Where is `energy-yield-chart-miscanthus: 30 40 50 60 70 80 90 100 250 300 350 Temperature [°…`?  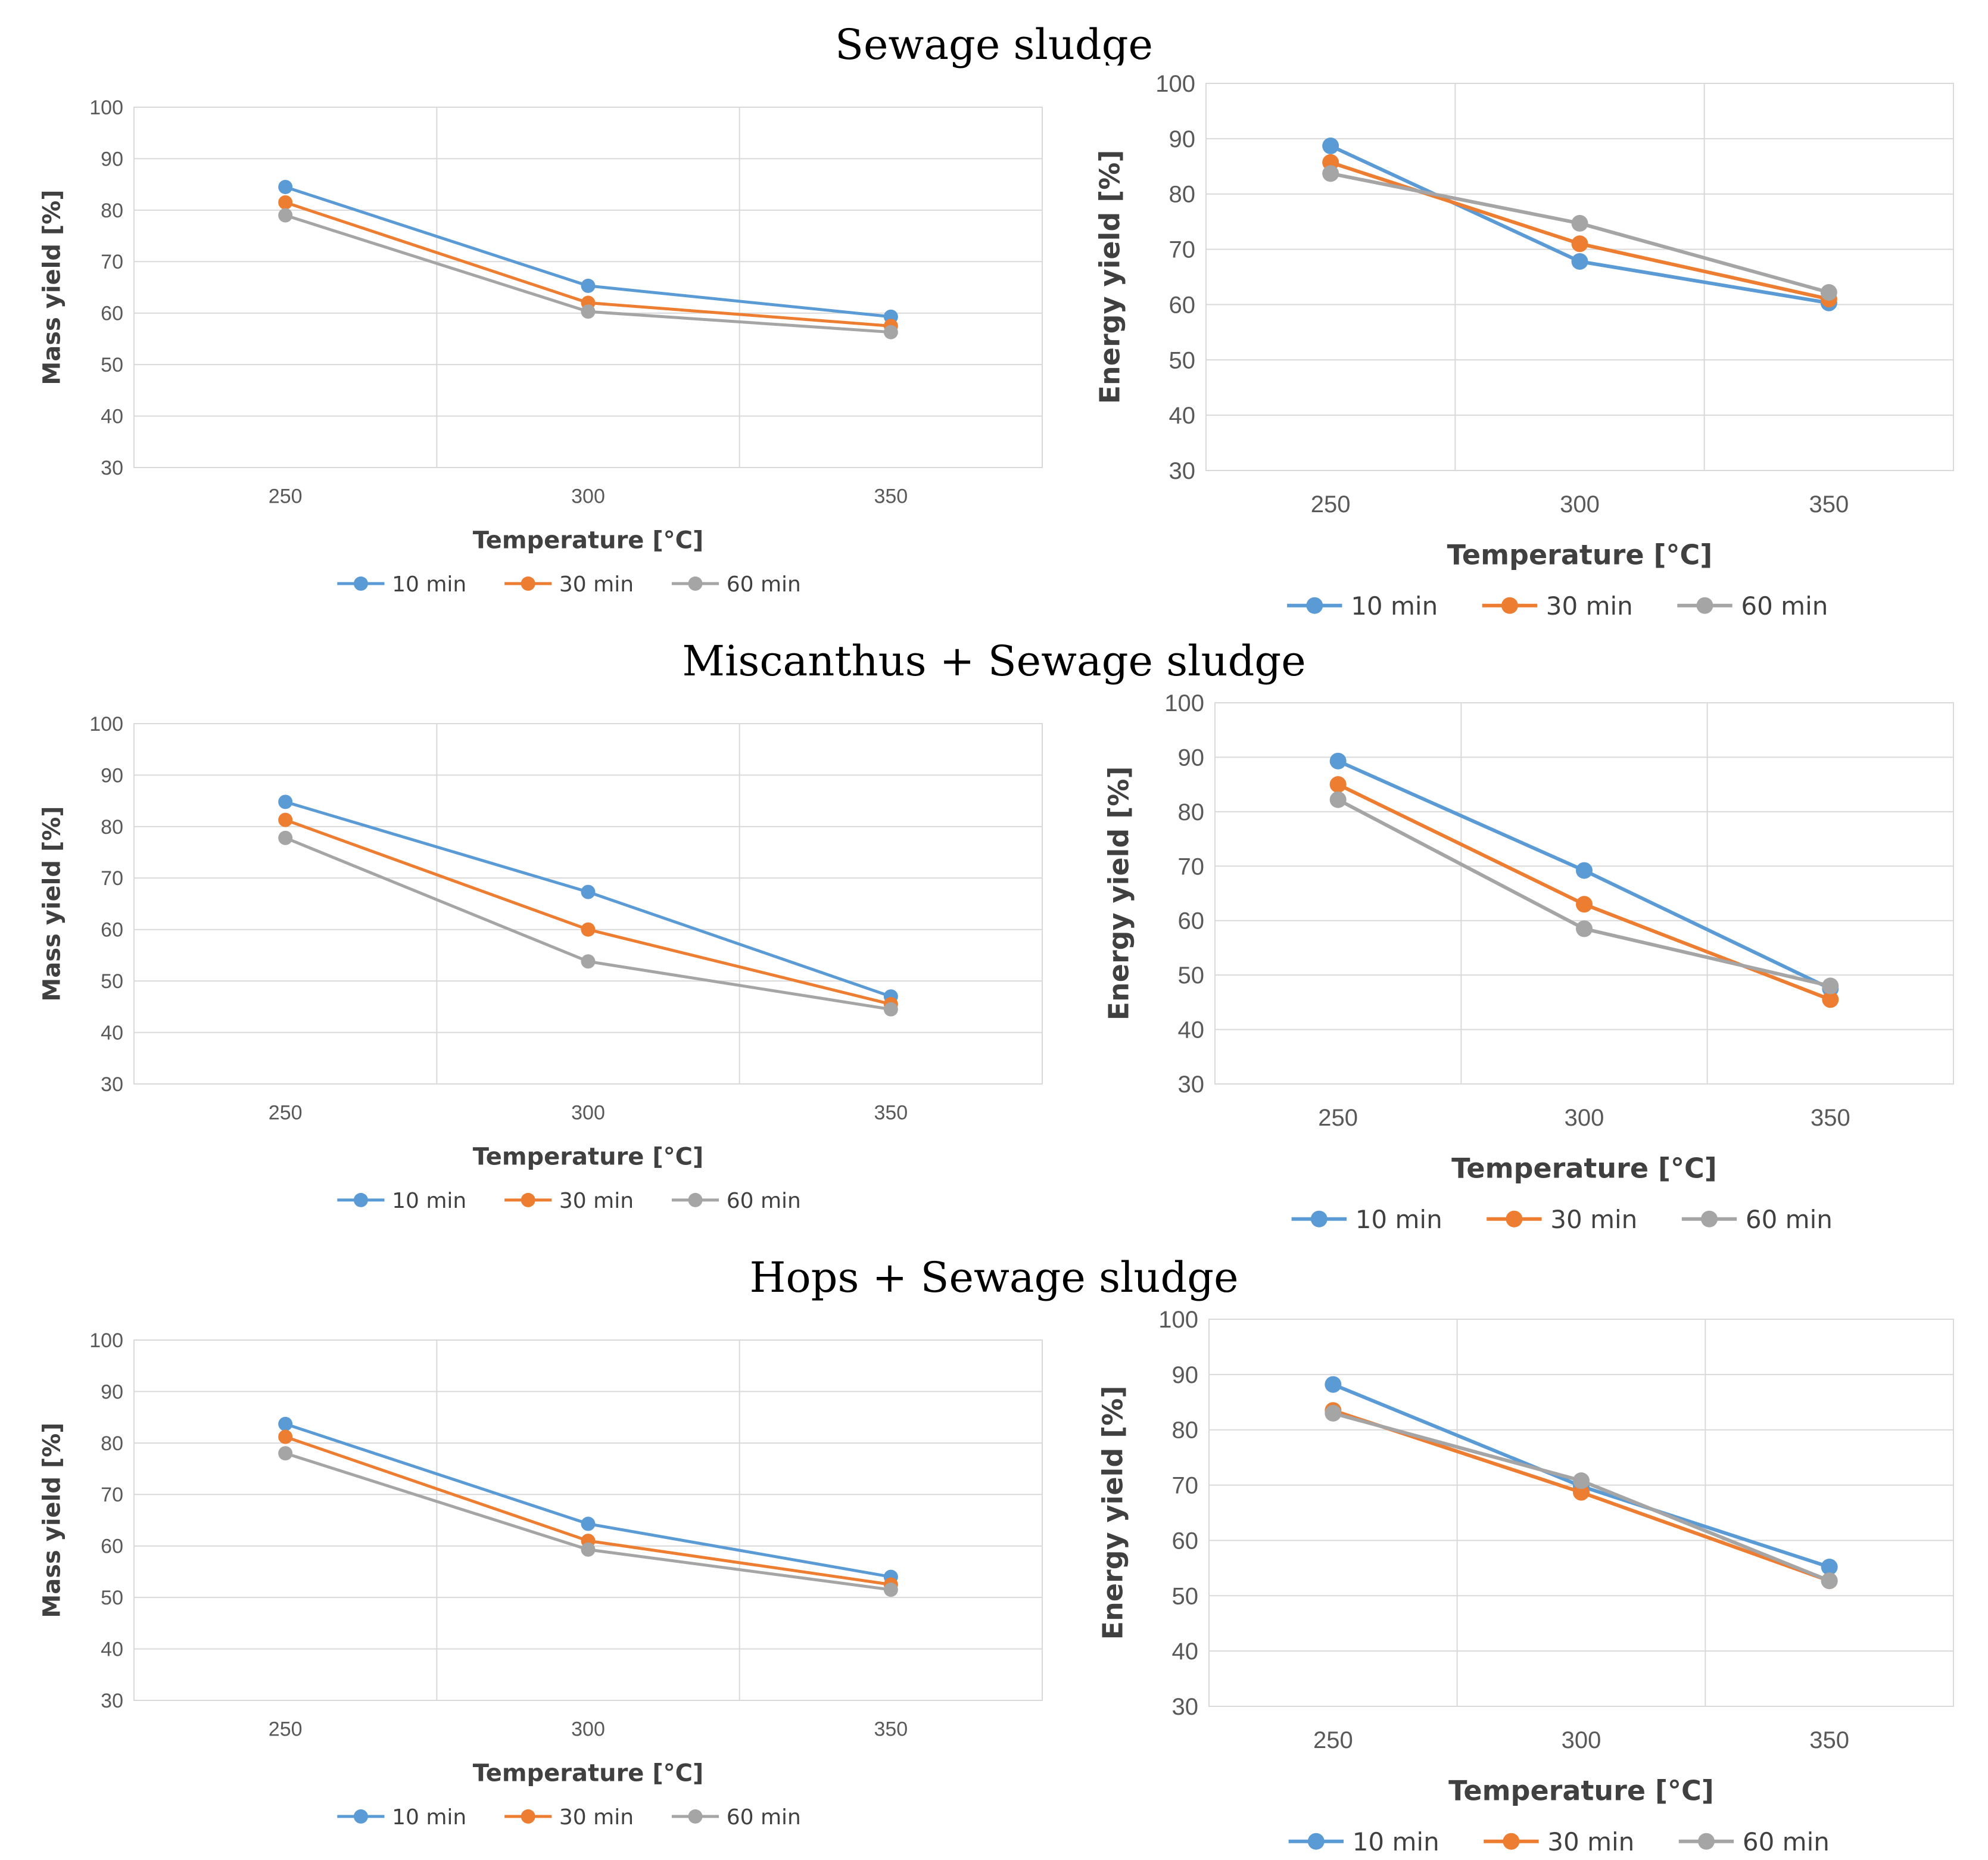 energy-yield-chart-miscanthus: 30 40 50 60 70 80 90 100 250 300 350 Temperature [°… is located at coordinates (1521, 965).